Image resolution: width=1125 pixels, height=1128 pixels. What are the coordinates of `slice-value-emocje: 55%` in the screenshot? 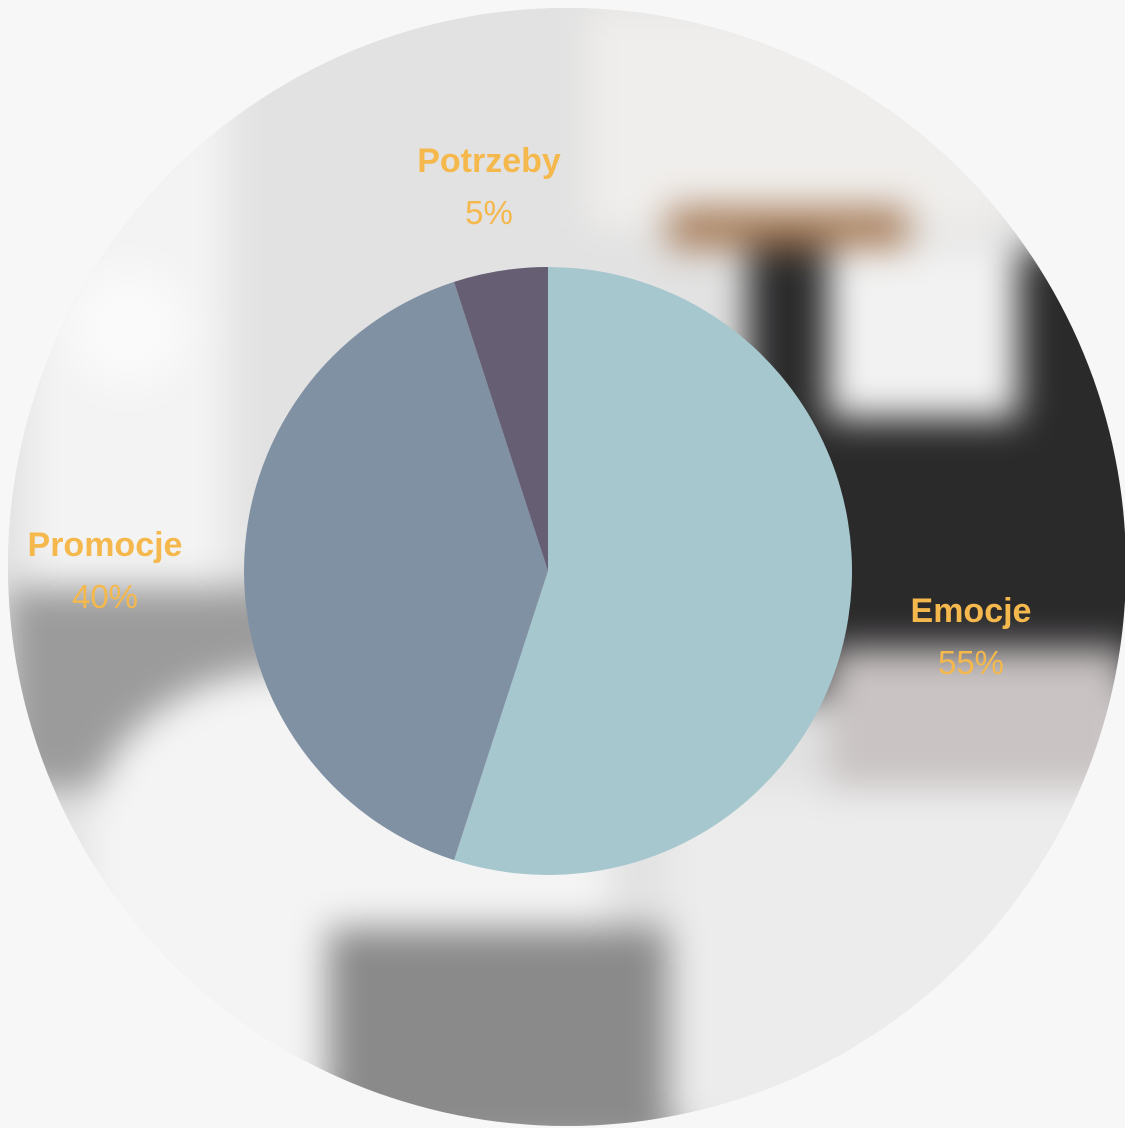 It's located at (971, 662).